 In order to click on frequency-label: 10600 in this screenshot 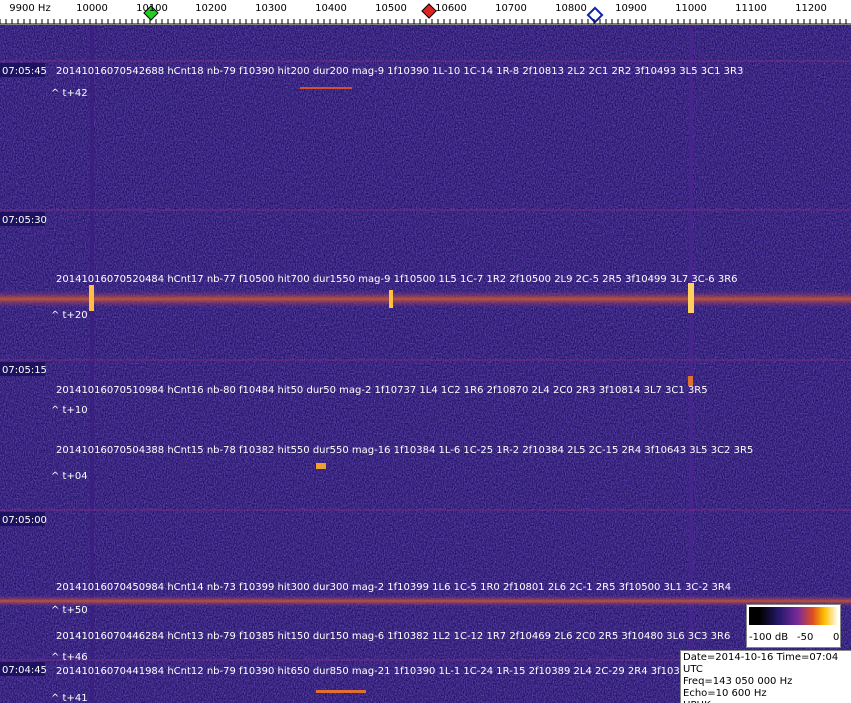, I will do `click(451, 8)`.